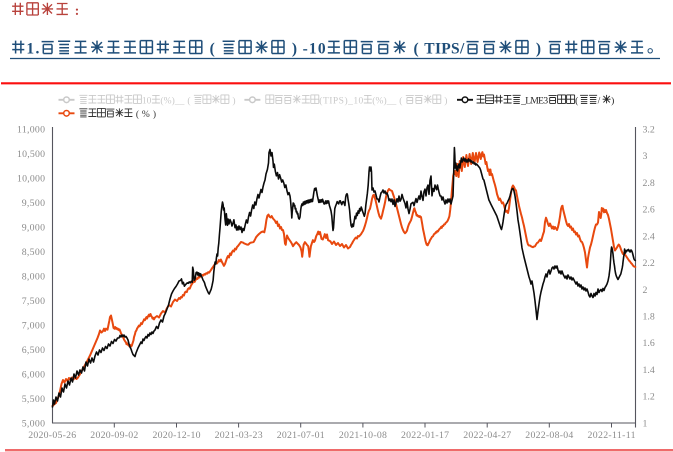  What do you see at coordinates (33, 276) in the screenshot?
I see `svg-text: 8,000` at bounding box center [33, 276].